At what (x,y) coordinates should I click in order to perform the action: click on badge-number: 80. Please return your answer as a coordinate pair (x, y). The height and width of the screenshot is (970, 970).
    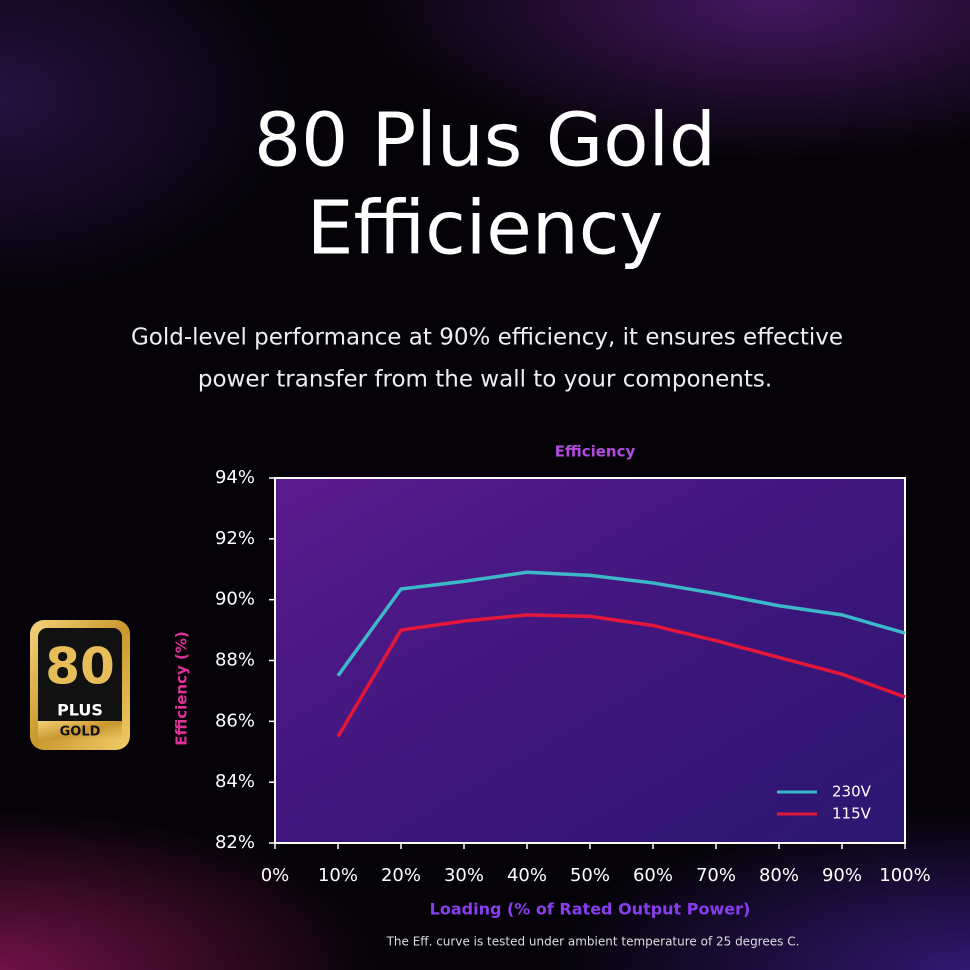
    Looking at the image, I should click on (80, 667).